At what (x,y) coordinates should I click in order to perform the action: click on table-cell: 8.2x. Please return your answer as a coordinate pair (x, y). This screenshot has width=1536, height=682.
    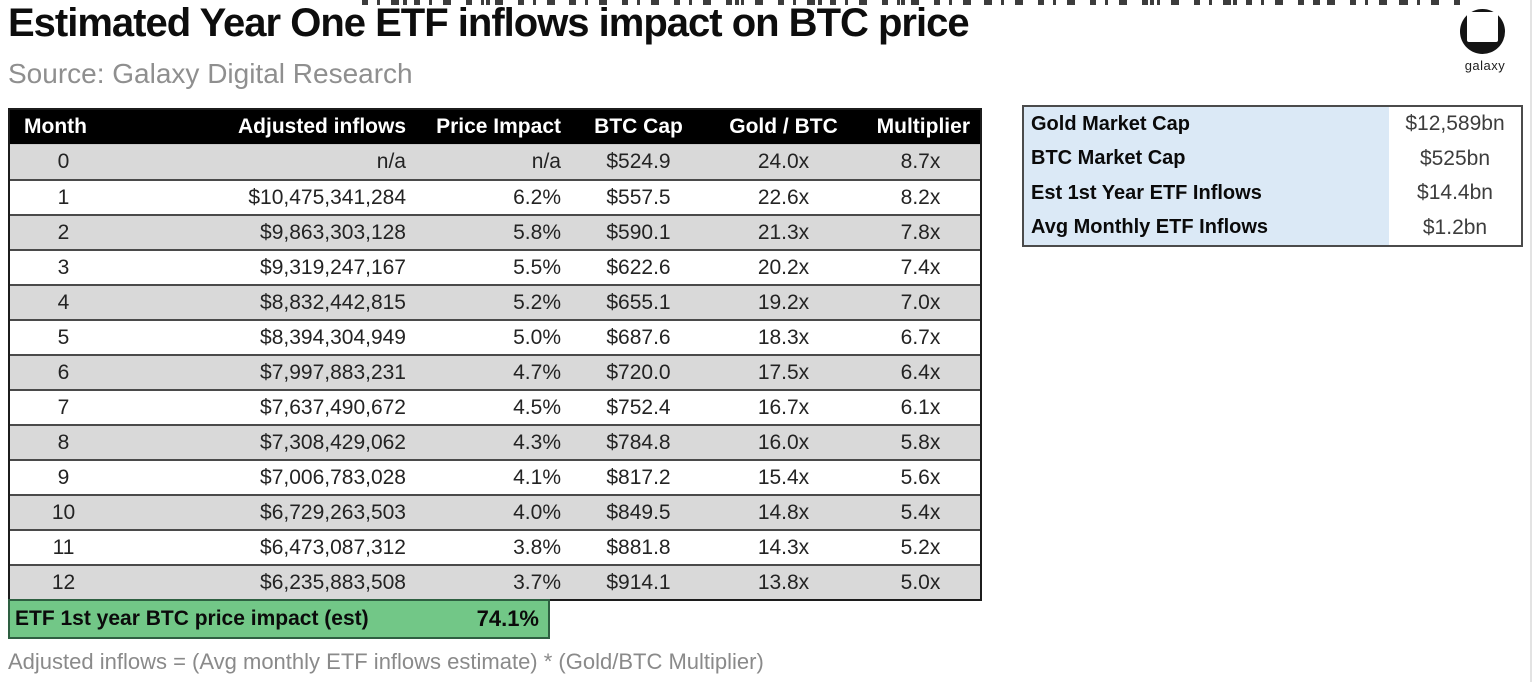
    Looking at the image, I should click on (920, 197).